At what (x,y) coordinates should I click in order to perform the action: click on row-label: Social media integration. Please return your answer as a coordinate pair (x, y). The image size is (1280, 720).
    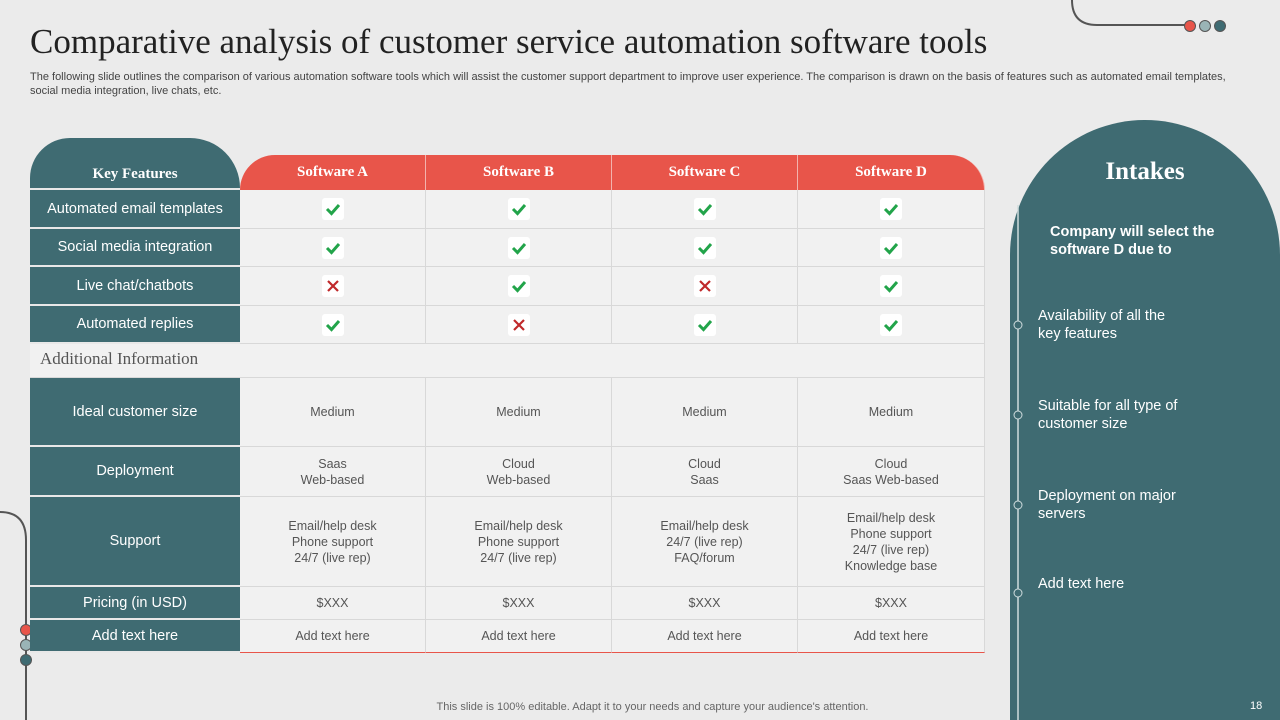
    Looking at the image, I should click on (135, 248).